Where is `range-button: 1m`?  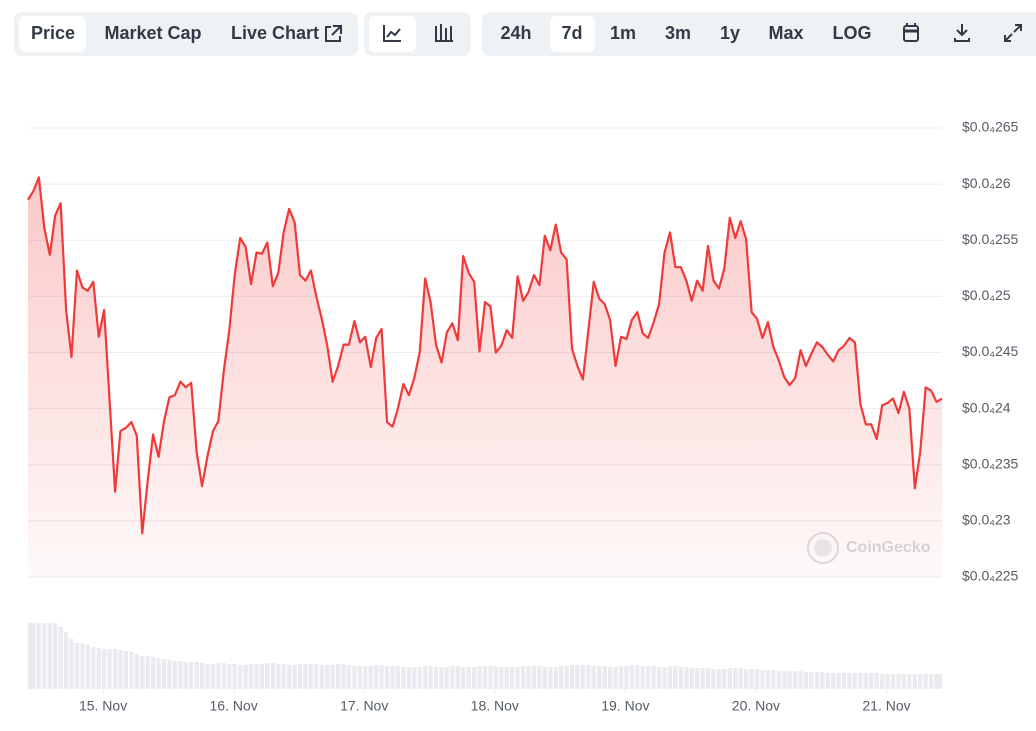 range-button: 1m is located at coordinates (623, 33).